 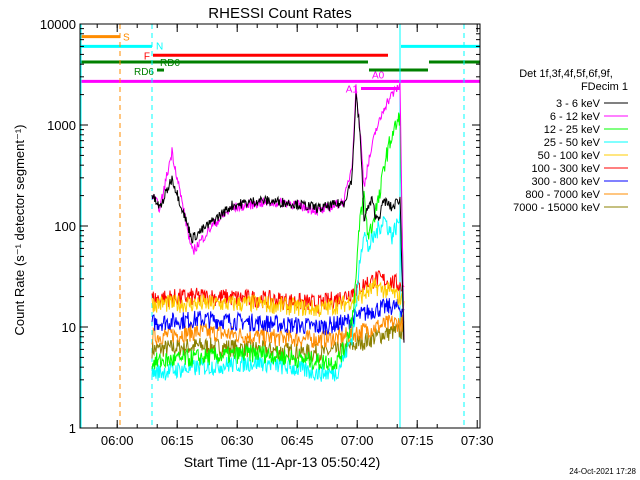 What do you see at coordinates (357, 440) in the screenshot?
I see `x-tick-label: 07:00` at bounding box center [357, 440].